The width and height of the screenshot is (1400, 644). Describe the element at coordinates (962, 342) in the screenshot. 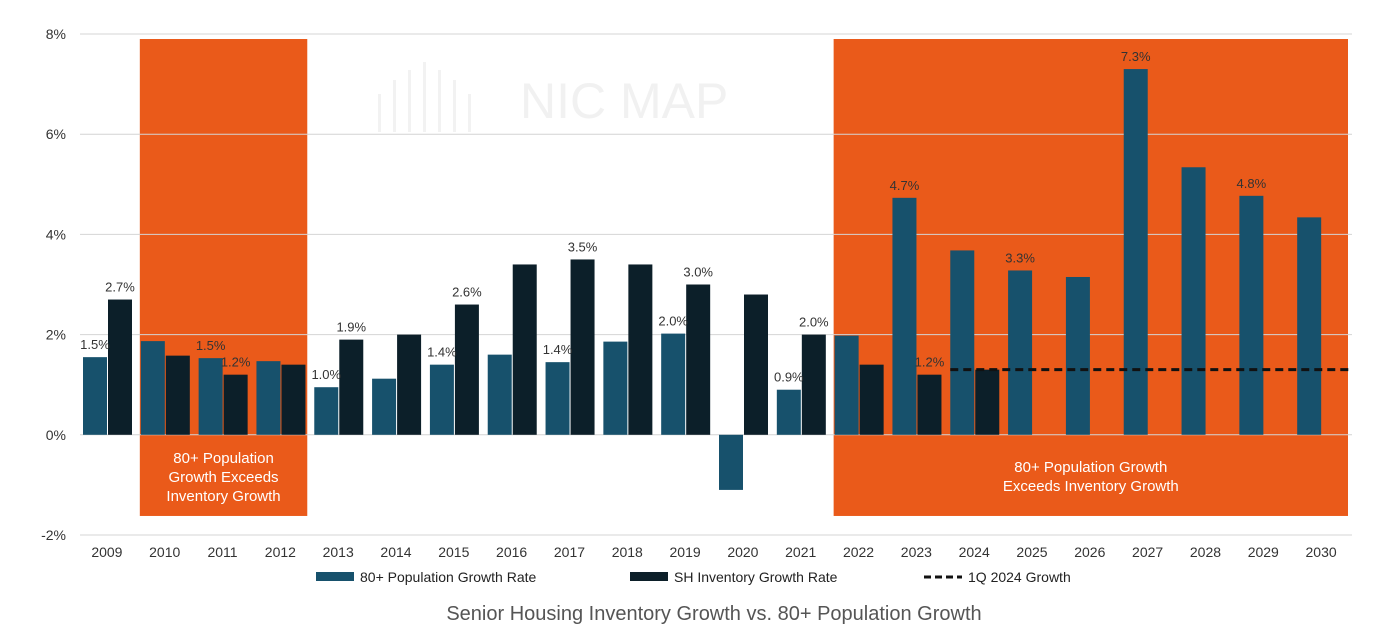

I see `bar-population-2024` at that location.